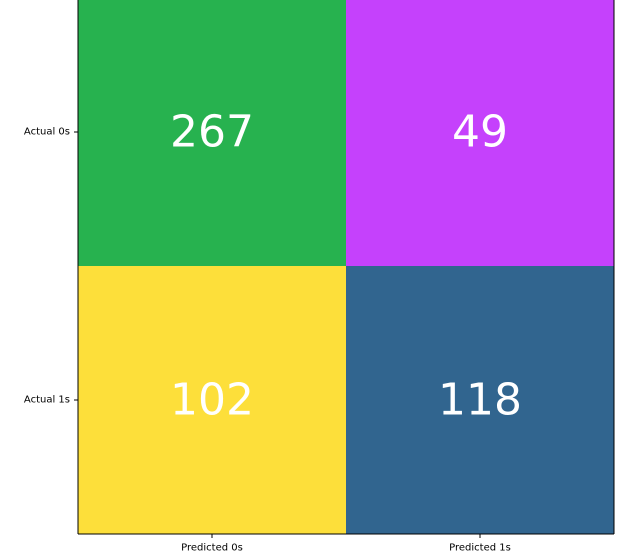 Image resolution: width=626 pixels, height=560 pixels. What do you see at coordinates (346, 544) in the screenshot?
I see `x-tick-group: Predicted 0s Predicted 1s` at bounding box center [346, 544].